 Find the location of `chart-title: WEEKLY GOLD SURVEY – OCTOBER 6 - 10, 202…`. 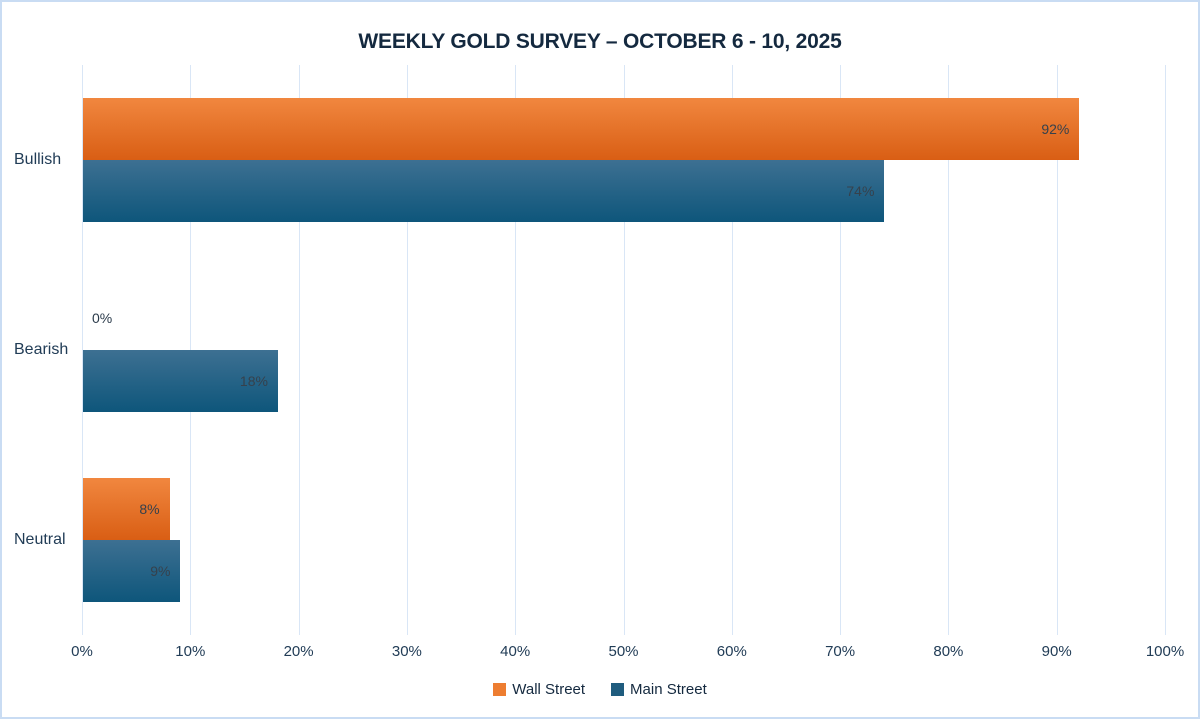

chart-title: WEEKLY GOLD SURVEY – OCTOBER 6 - 10, 202… is located at coordinates (600, 41).